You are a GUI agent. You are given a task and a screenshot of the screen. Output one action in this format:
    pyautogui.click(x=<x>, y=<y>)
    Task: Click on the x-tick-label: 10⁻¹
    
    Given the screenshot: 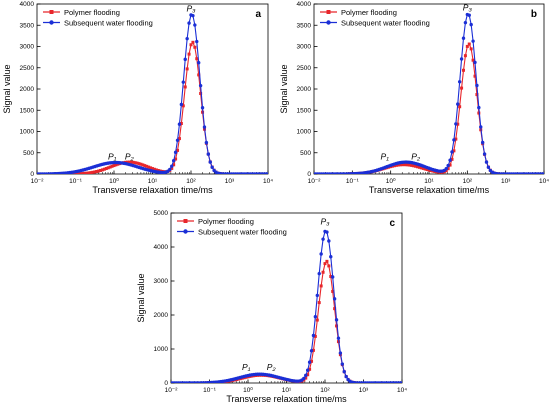 What is the action you would take?
    pyautogui.click(x=210, y=390)
    